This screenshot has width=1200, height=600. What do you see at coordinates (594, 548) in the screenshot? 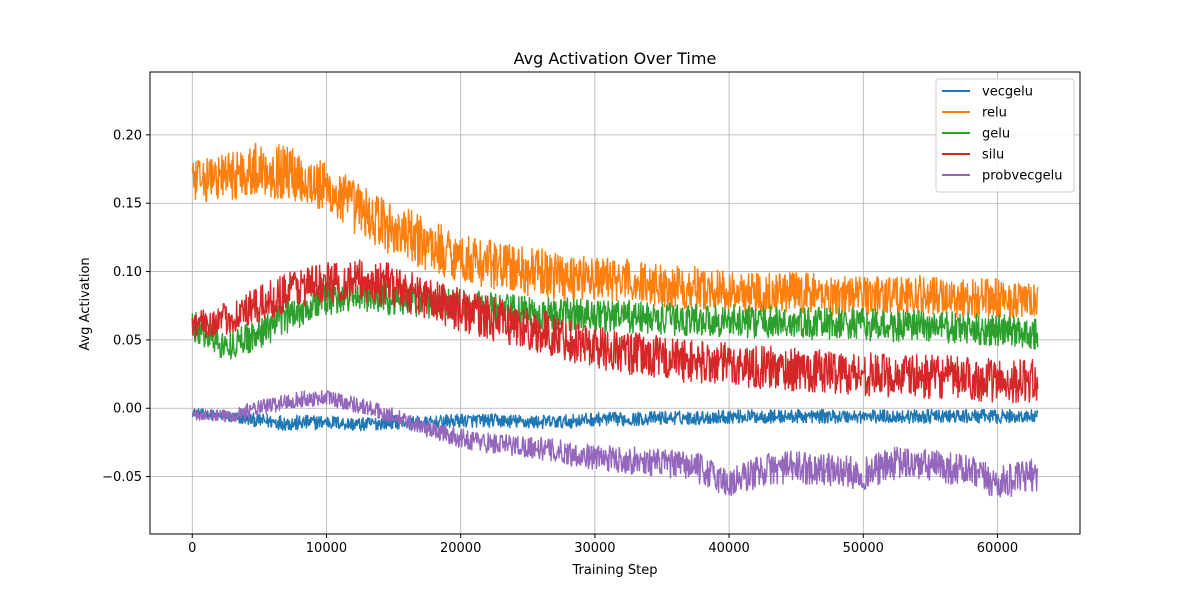
I see `x-tick-label: 30000` at bounding box center [594, 548].